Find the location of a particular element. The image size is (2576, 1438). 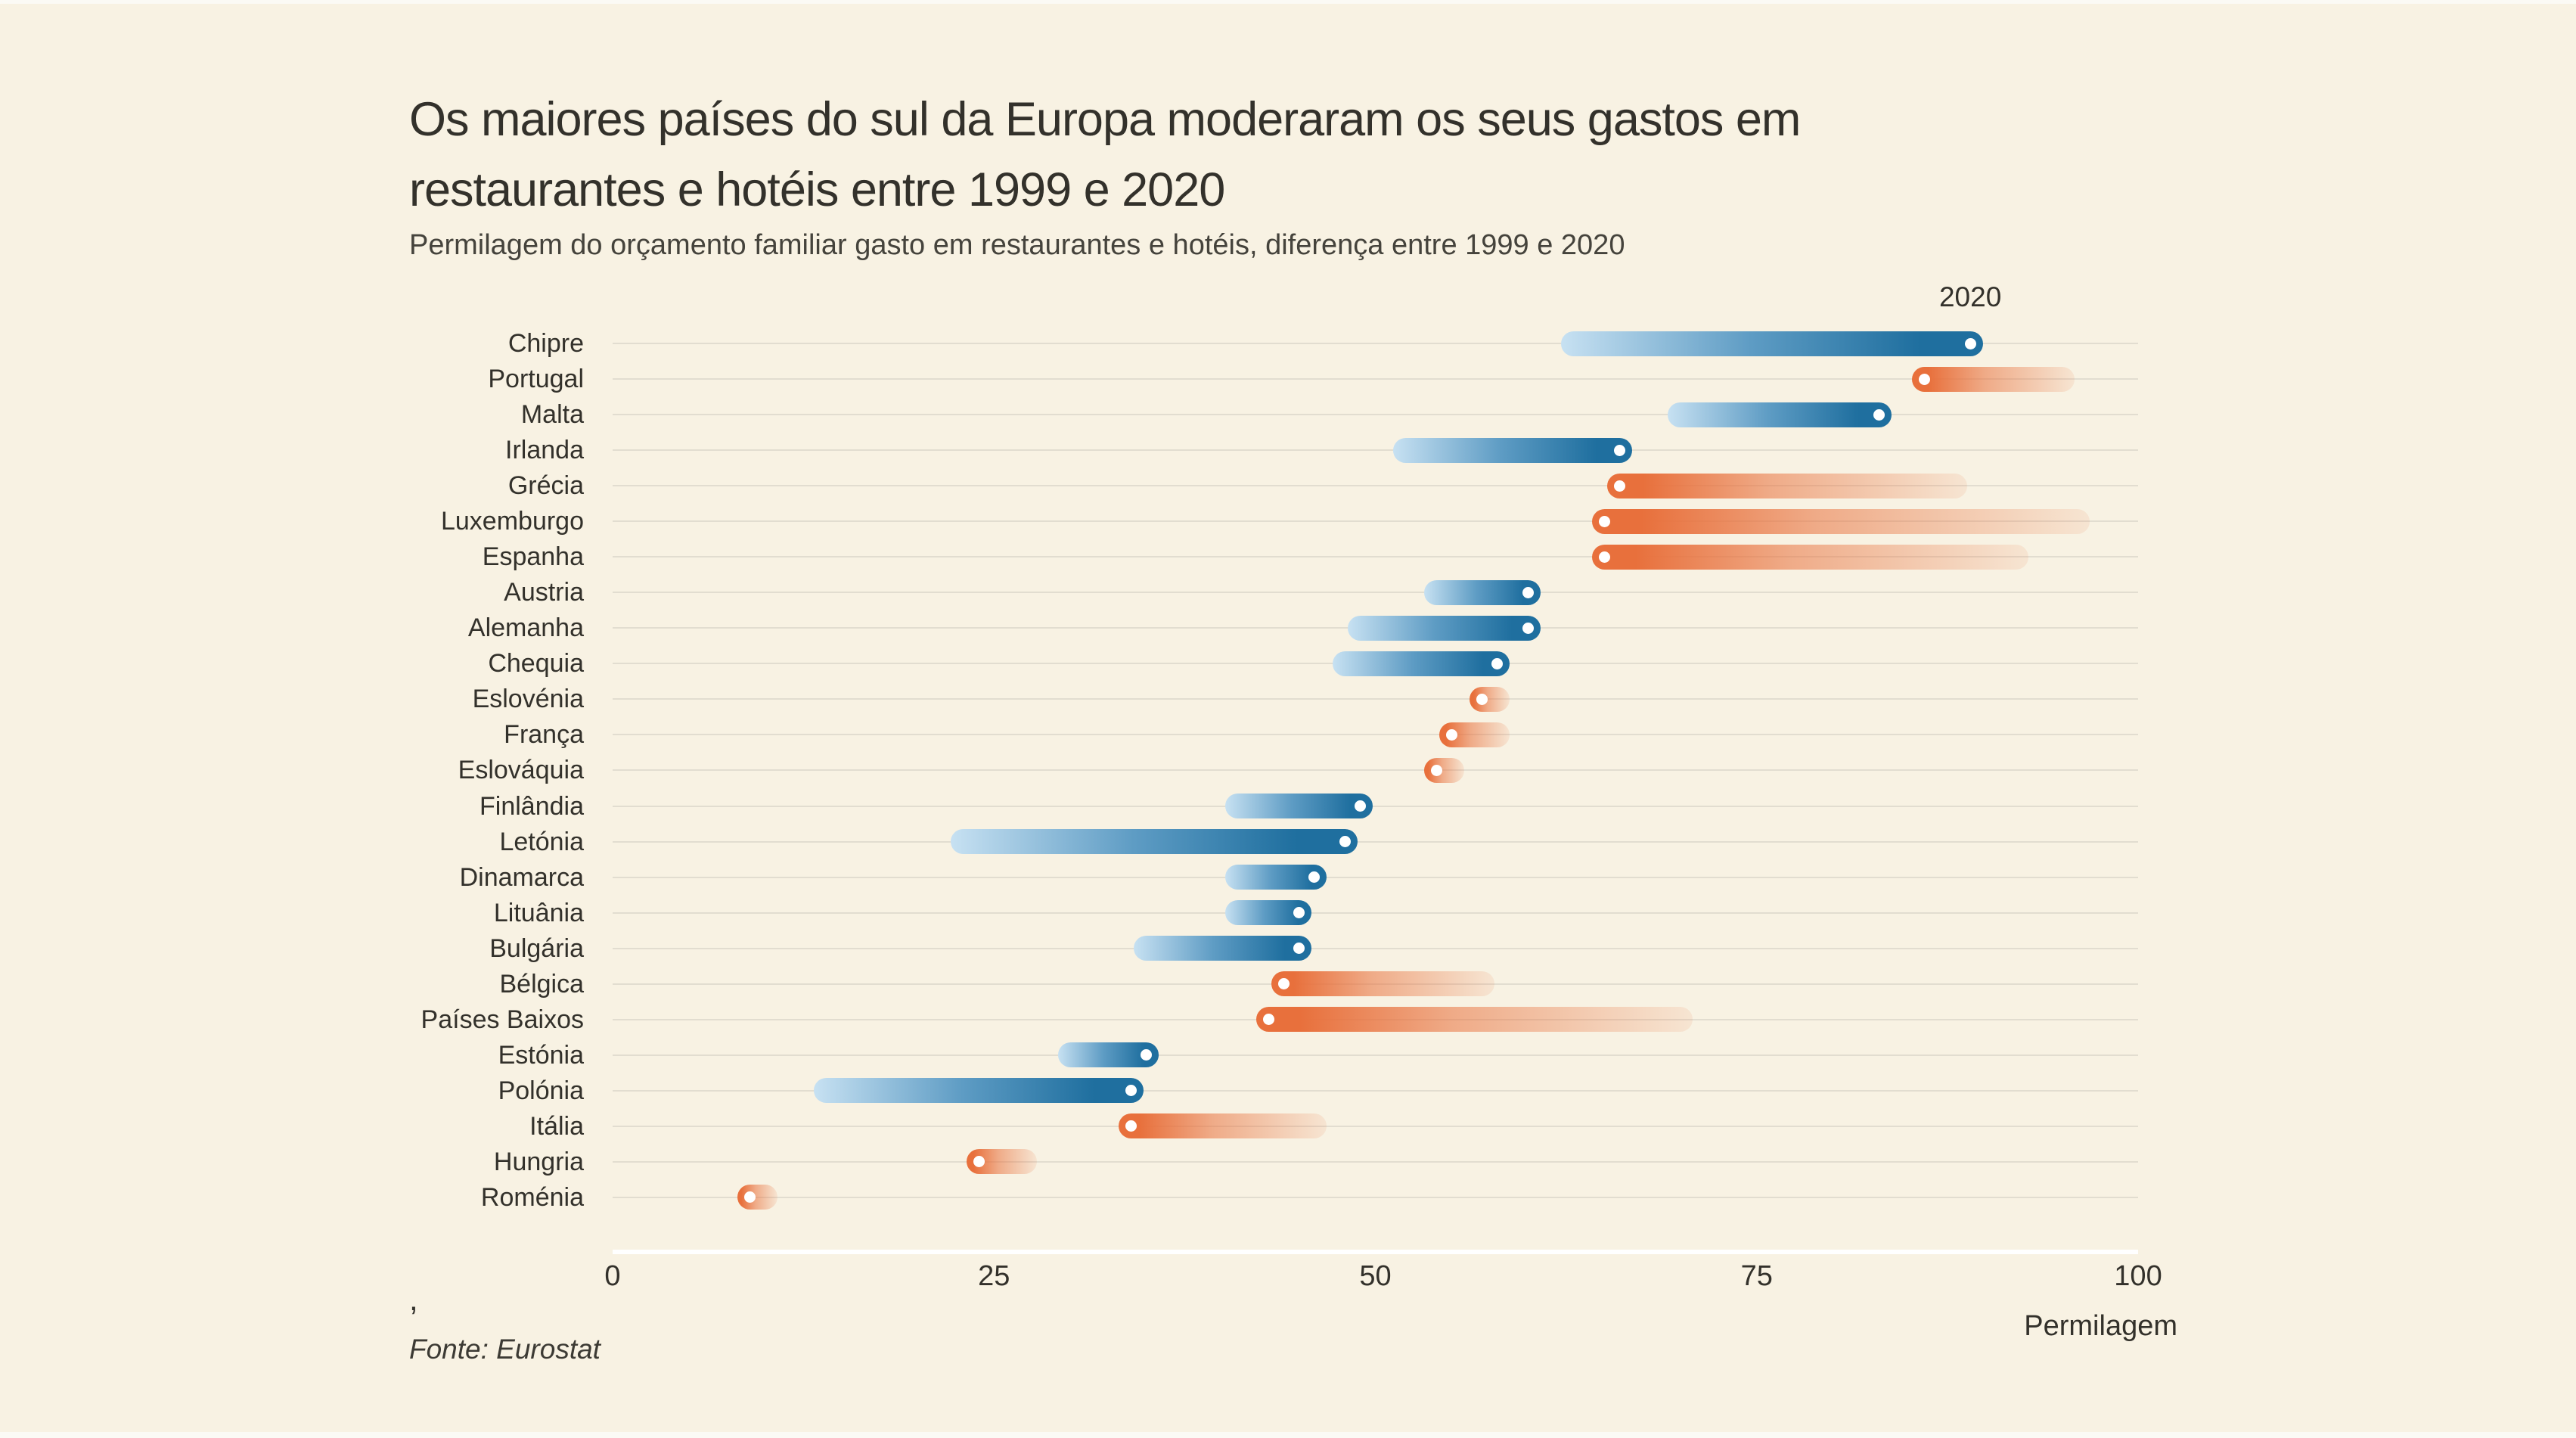

country-label: Bélgica is located at coordinates (541, 984).